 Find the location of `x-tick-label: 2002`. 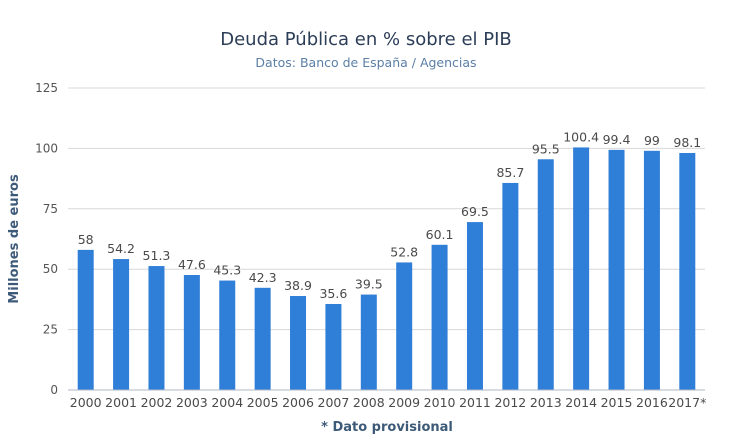

x-tick-label: 2002 is located at coordinates (157, 402).